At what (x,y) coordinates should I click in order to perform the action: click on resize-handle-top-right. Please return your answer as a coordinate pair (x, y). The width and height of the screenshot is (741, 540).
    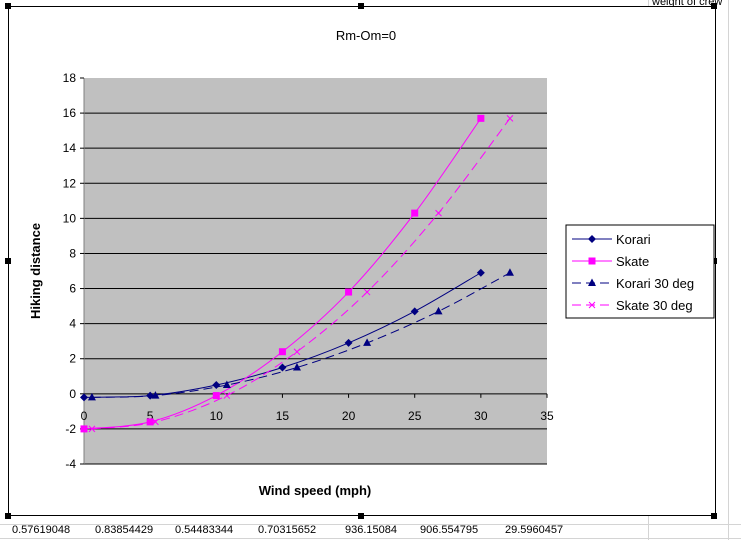
    Looking at the image, I should click on (714, 6).